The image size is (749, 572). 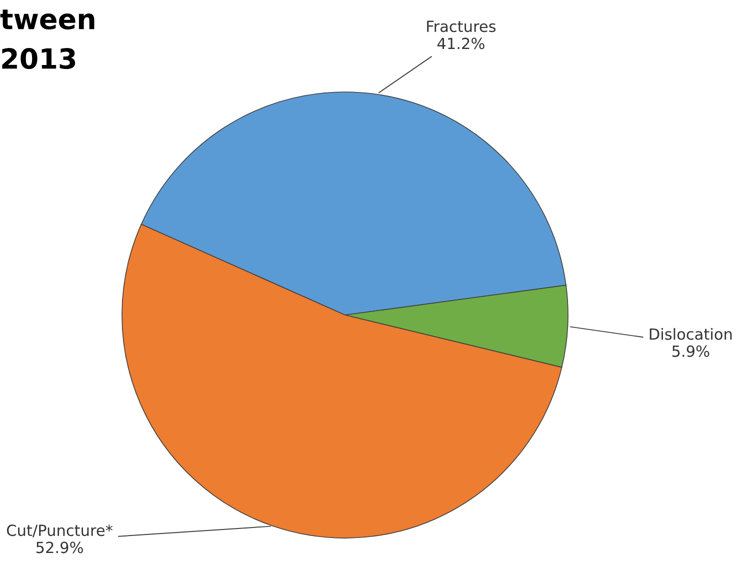 I want to click on data-label: 41.2%, so click(x=460, y=44).